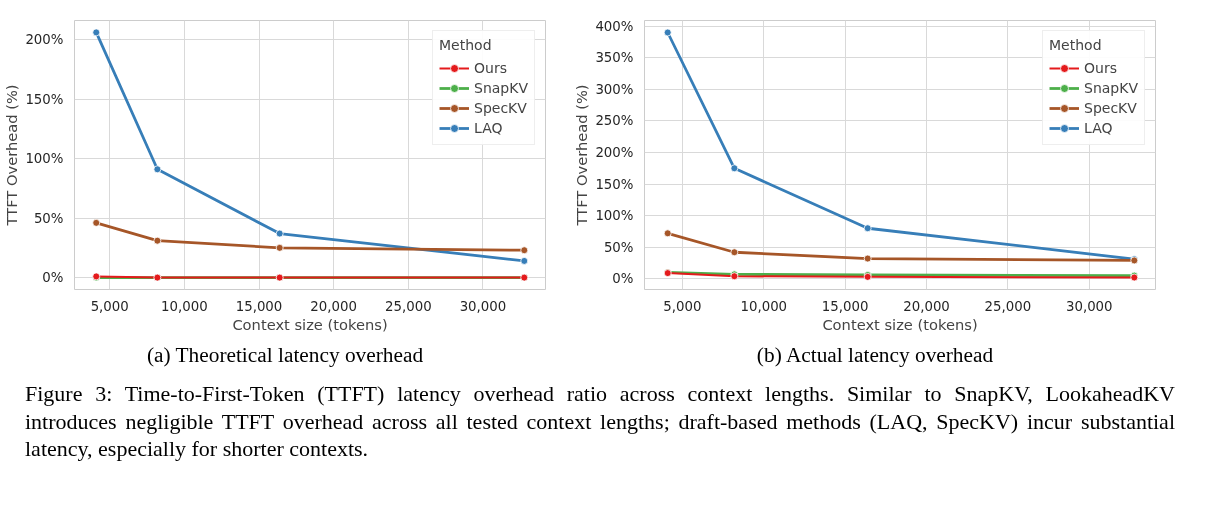  What do you see at coordinates (875, 355) in the screenshot?
I see `text: (b) Actual latency overhead` at bounding box center [875, 355].